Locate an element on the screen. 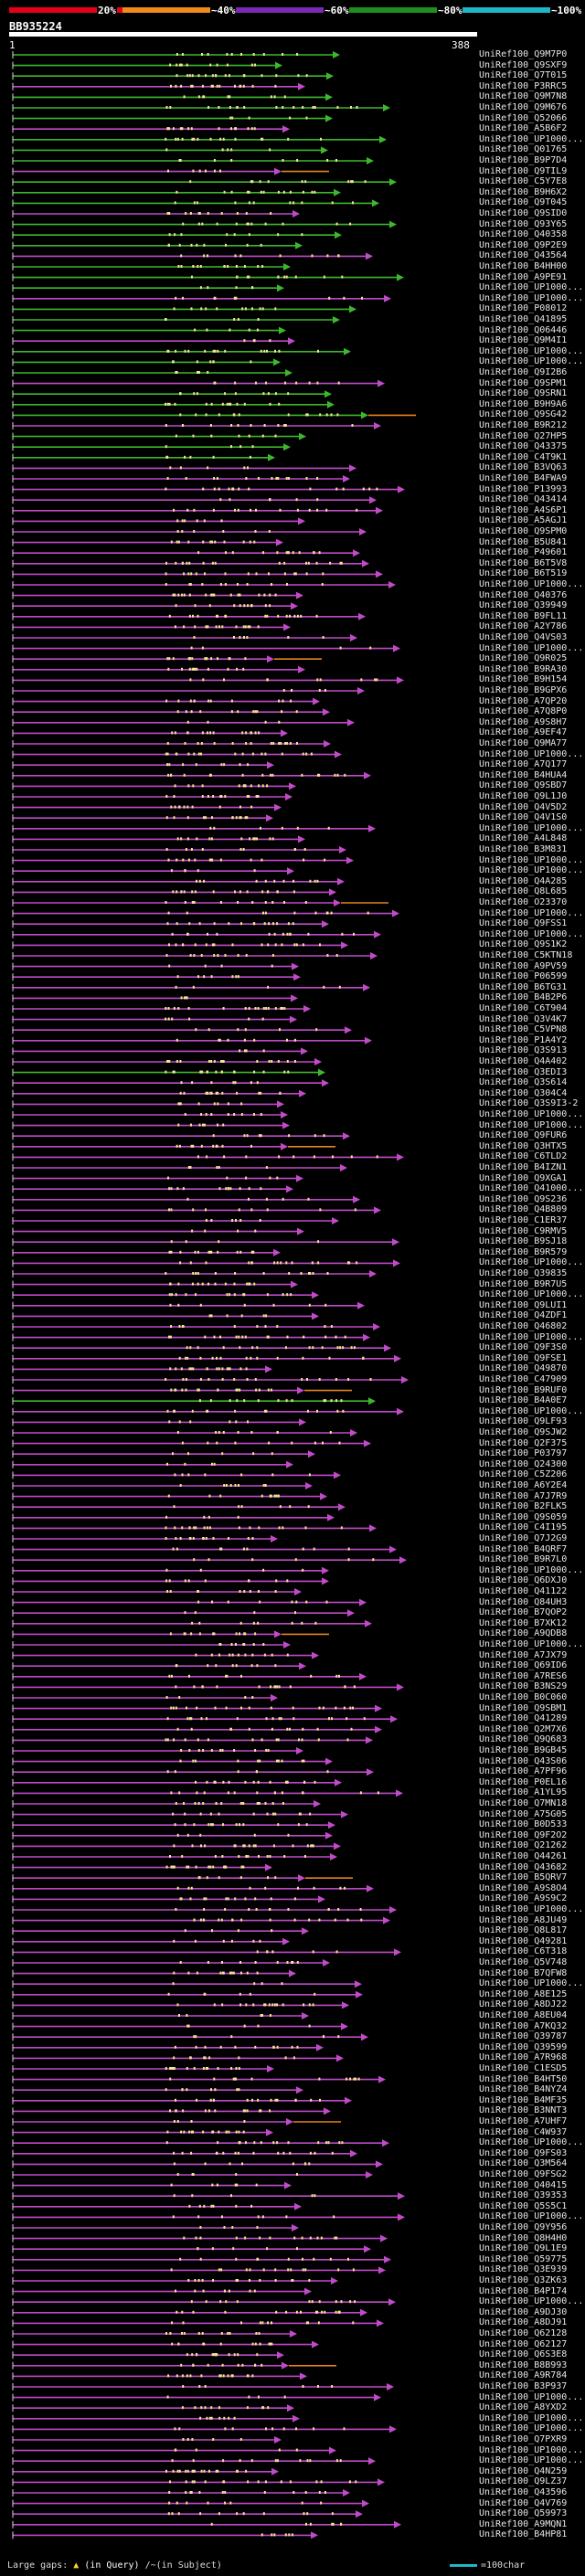 This screenshot has height=2576, width=585. hit-label: UniRef100_Q06446 is located at coordinates (523, 329).